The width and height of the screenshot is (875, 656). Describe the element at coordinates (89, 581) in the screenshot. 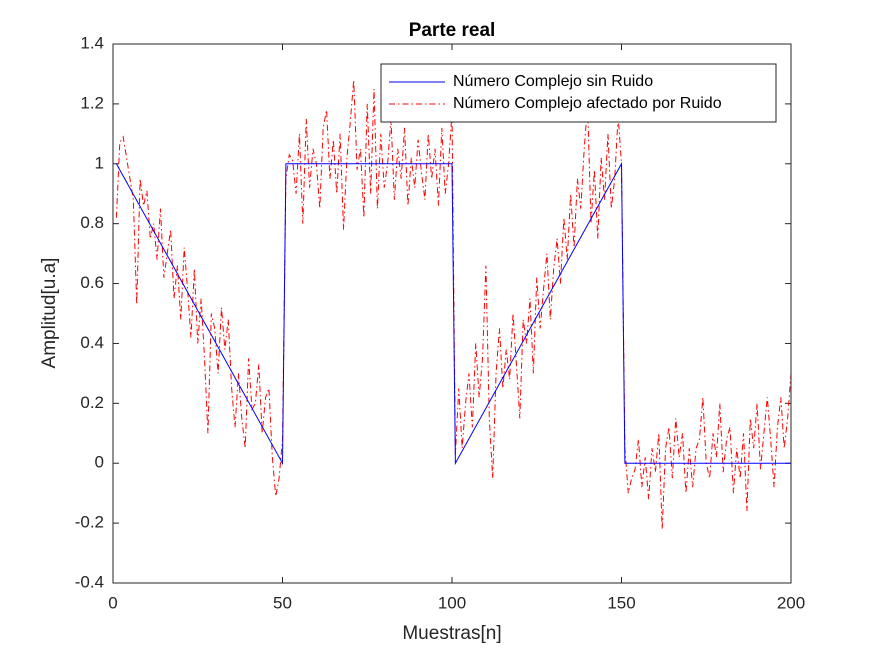

I see `y-tick-label: -0.4` at that location.